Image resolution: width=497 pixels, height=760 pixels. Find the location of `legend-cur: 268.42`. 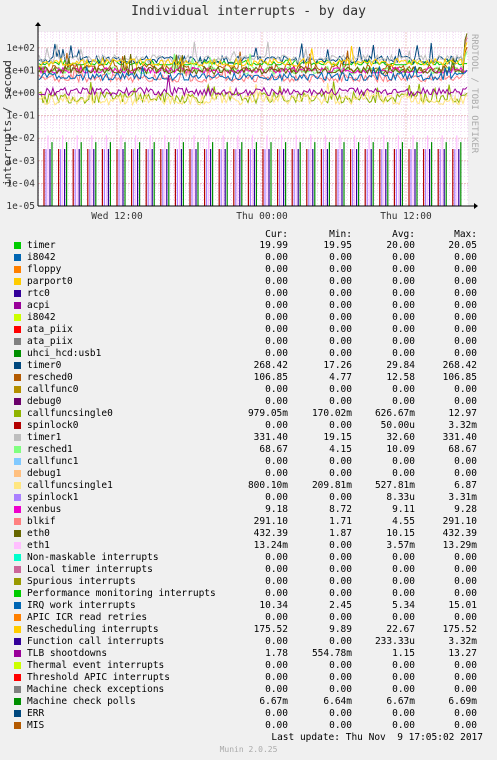

legend-cur: 268.42 is located at coordinates (270, 365).